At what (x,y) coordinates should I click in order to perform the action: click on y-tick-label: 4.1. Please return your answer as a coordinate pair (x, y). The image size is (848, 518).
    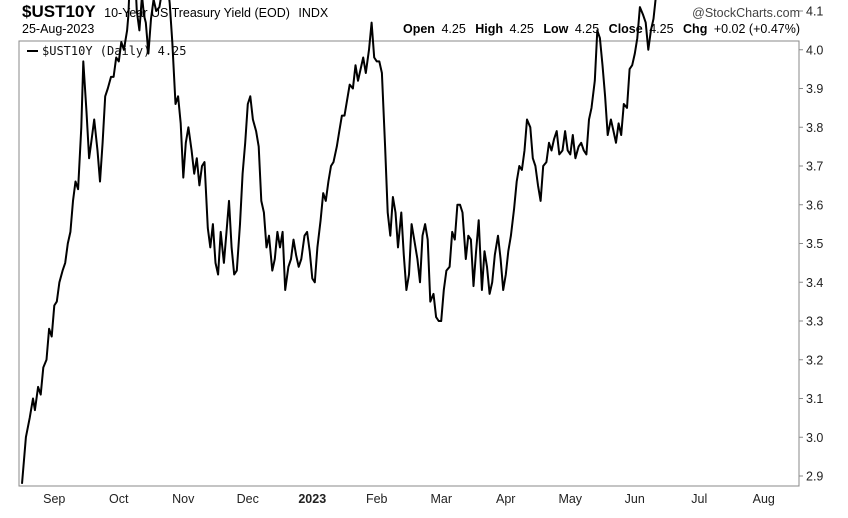
    Looking at the image, I should click on (814, 12).